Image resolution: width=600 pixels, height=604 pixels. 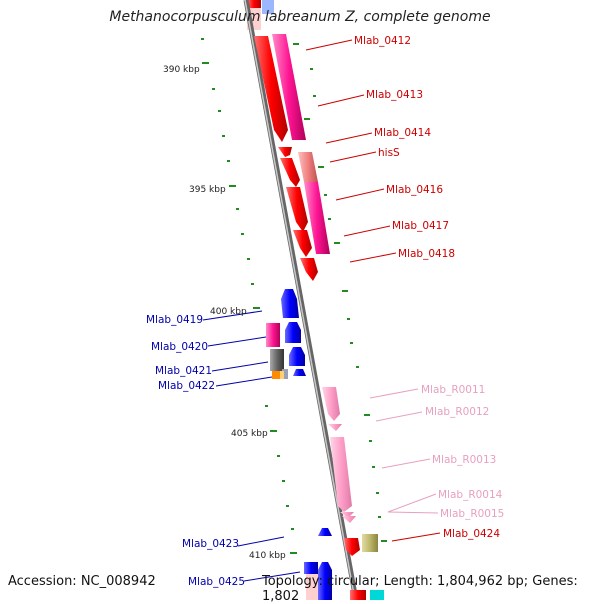 What do you see at coordinates (457, 412) in the screenshot?
I see `gene-label: Mlab_R0012` at bounding box center [457, 412].